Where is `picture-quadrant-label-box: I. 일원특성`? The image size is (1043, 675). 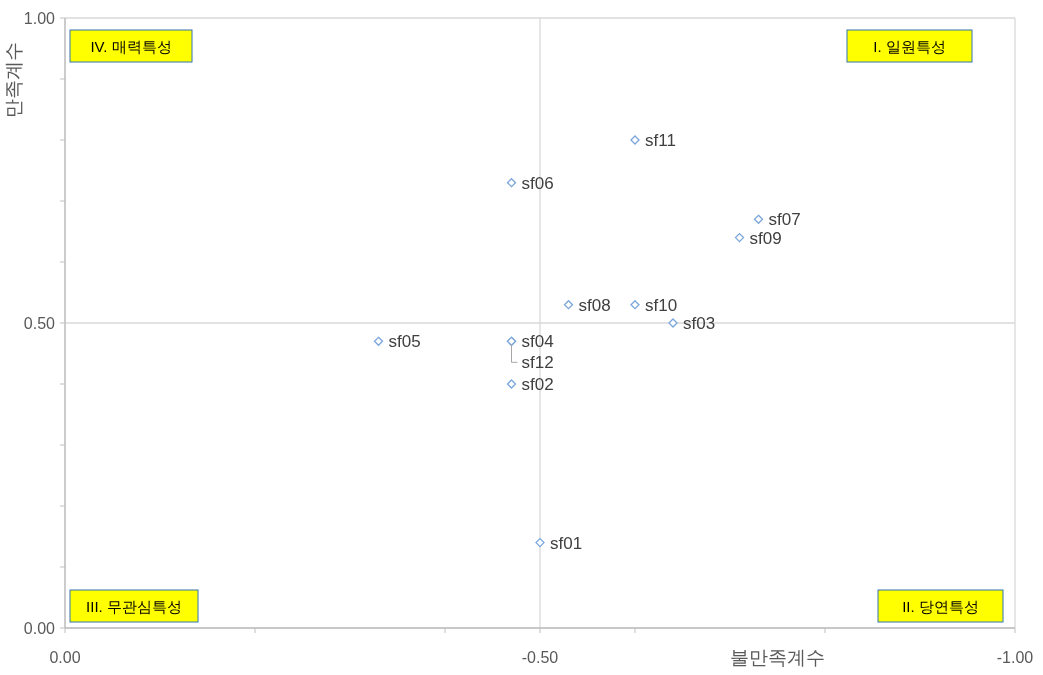 picture-quadrant-label-box: I. 일원특성 is located at coordinates (909, 46).